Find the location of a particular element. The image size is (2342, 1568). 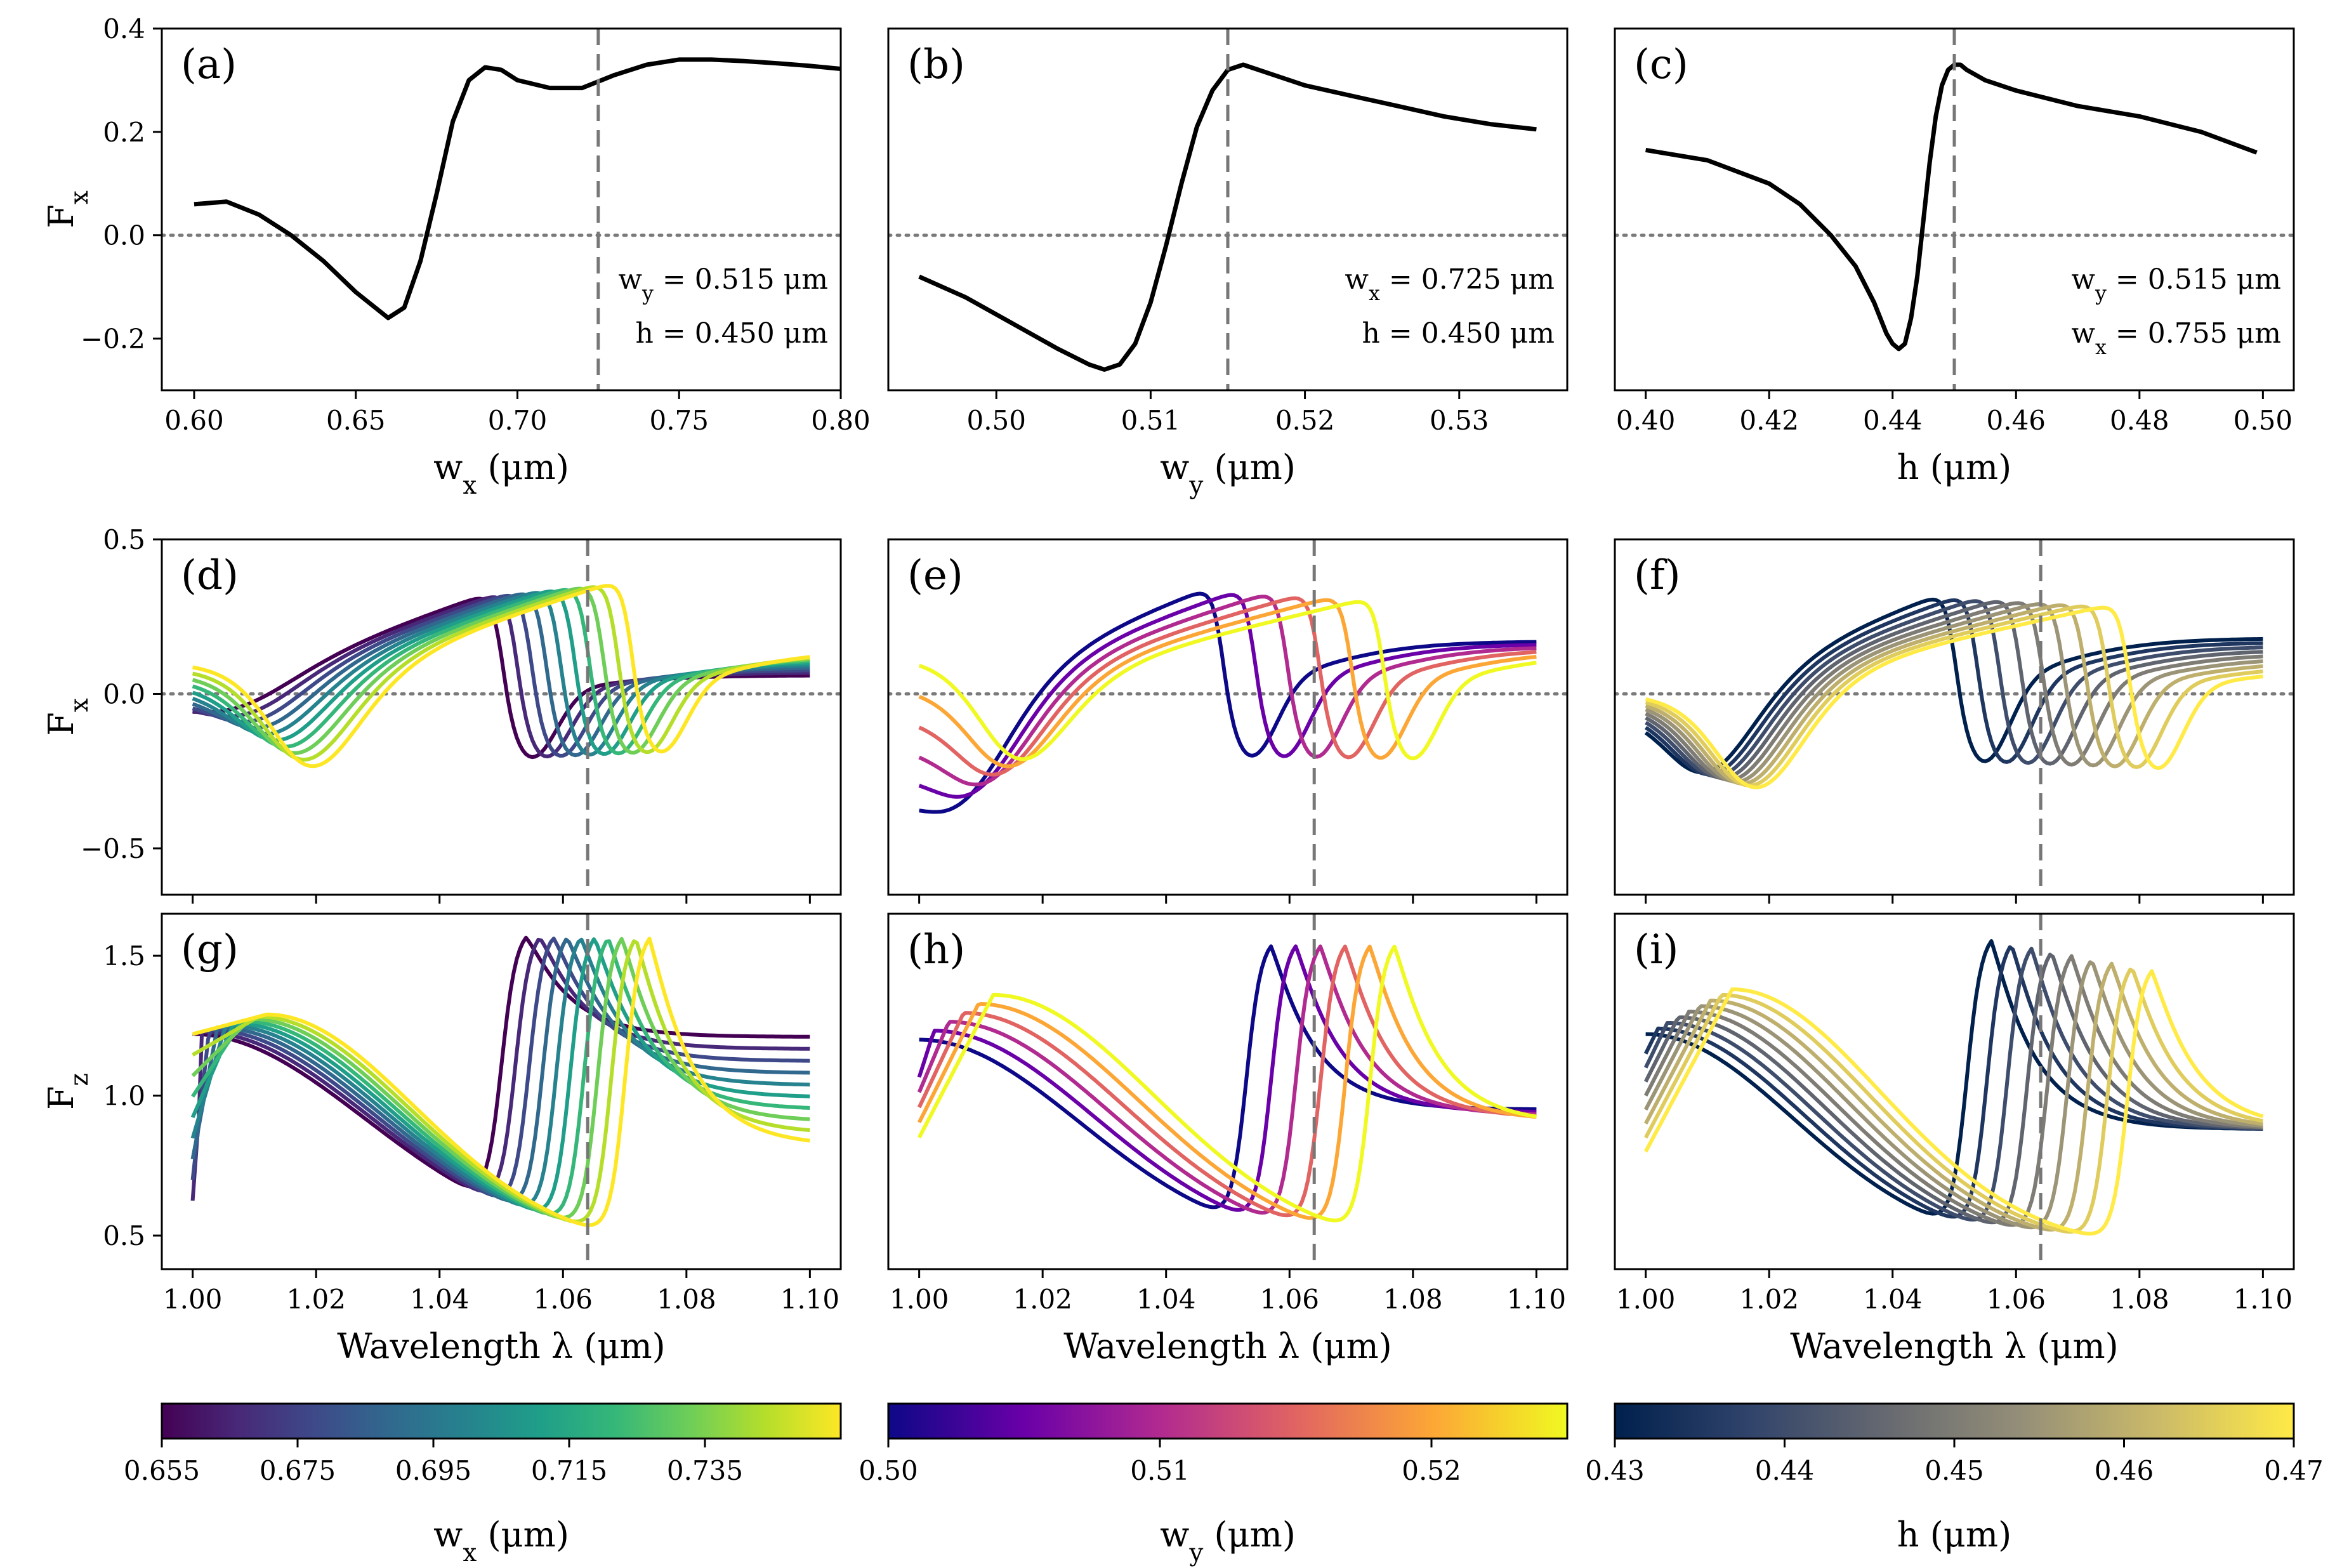

annotation-a-0: wy = 0.515 μm is located at coordinates (723, 284).